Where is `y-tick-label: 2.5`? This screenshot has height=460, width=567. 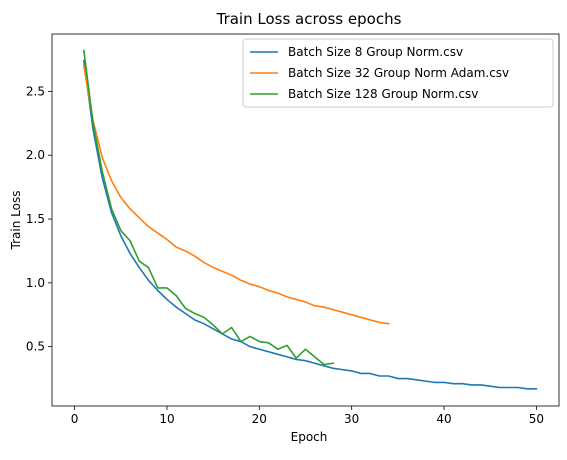 y-tick-label: 2.5 is located at coordinates (35, 91).